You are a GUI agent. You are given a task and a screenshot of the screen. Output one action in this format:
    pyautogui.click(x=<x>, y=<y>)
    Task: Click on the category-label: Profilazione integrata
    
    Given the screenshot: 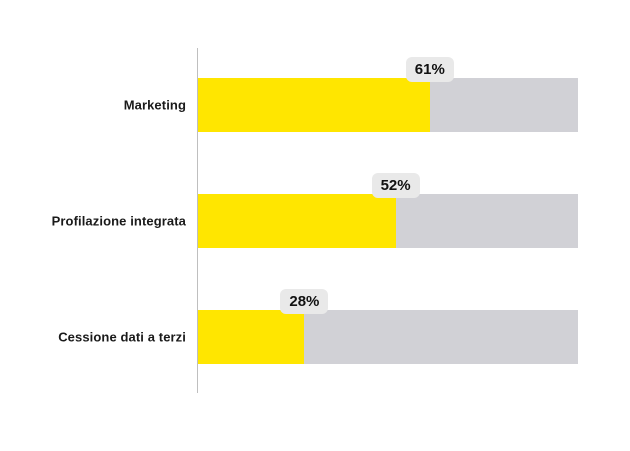 What is the action you would take?
    pyautogui.click(x=118, y=221)
    